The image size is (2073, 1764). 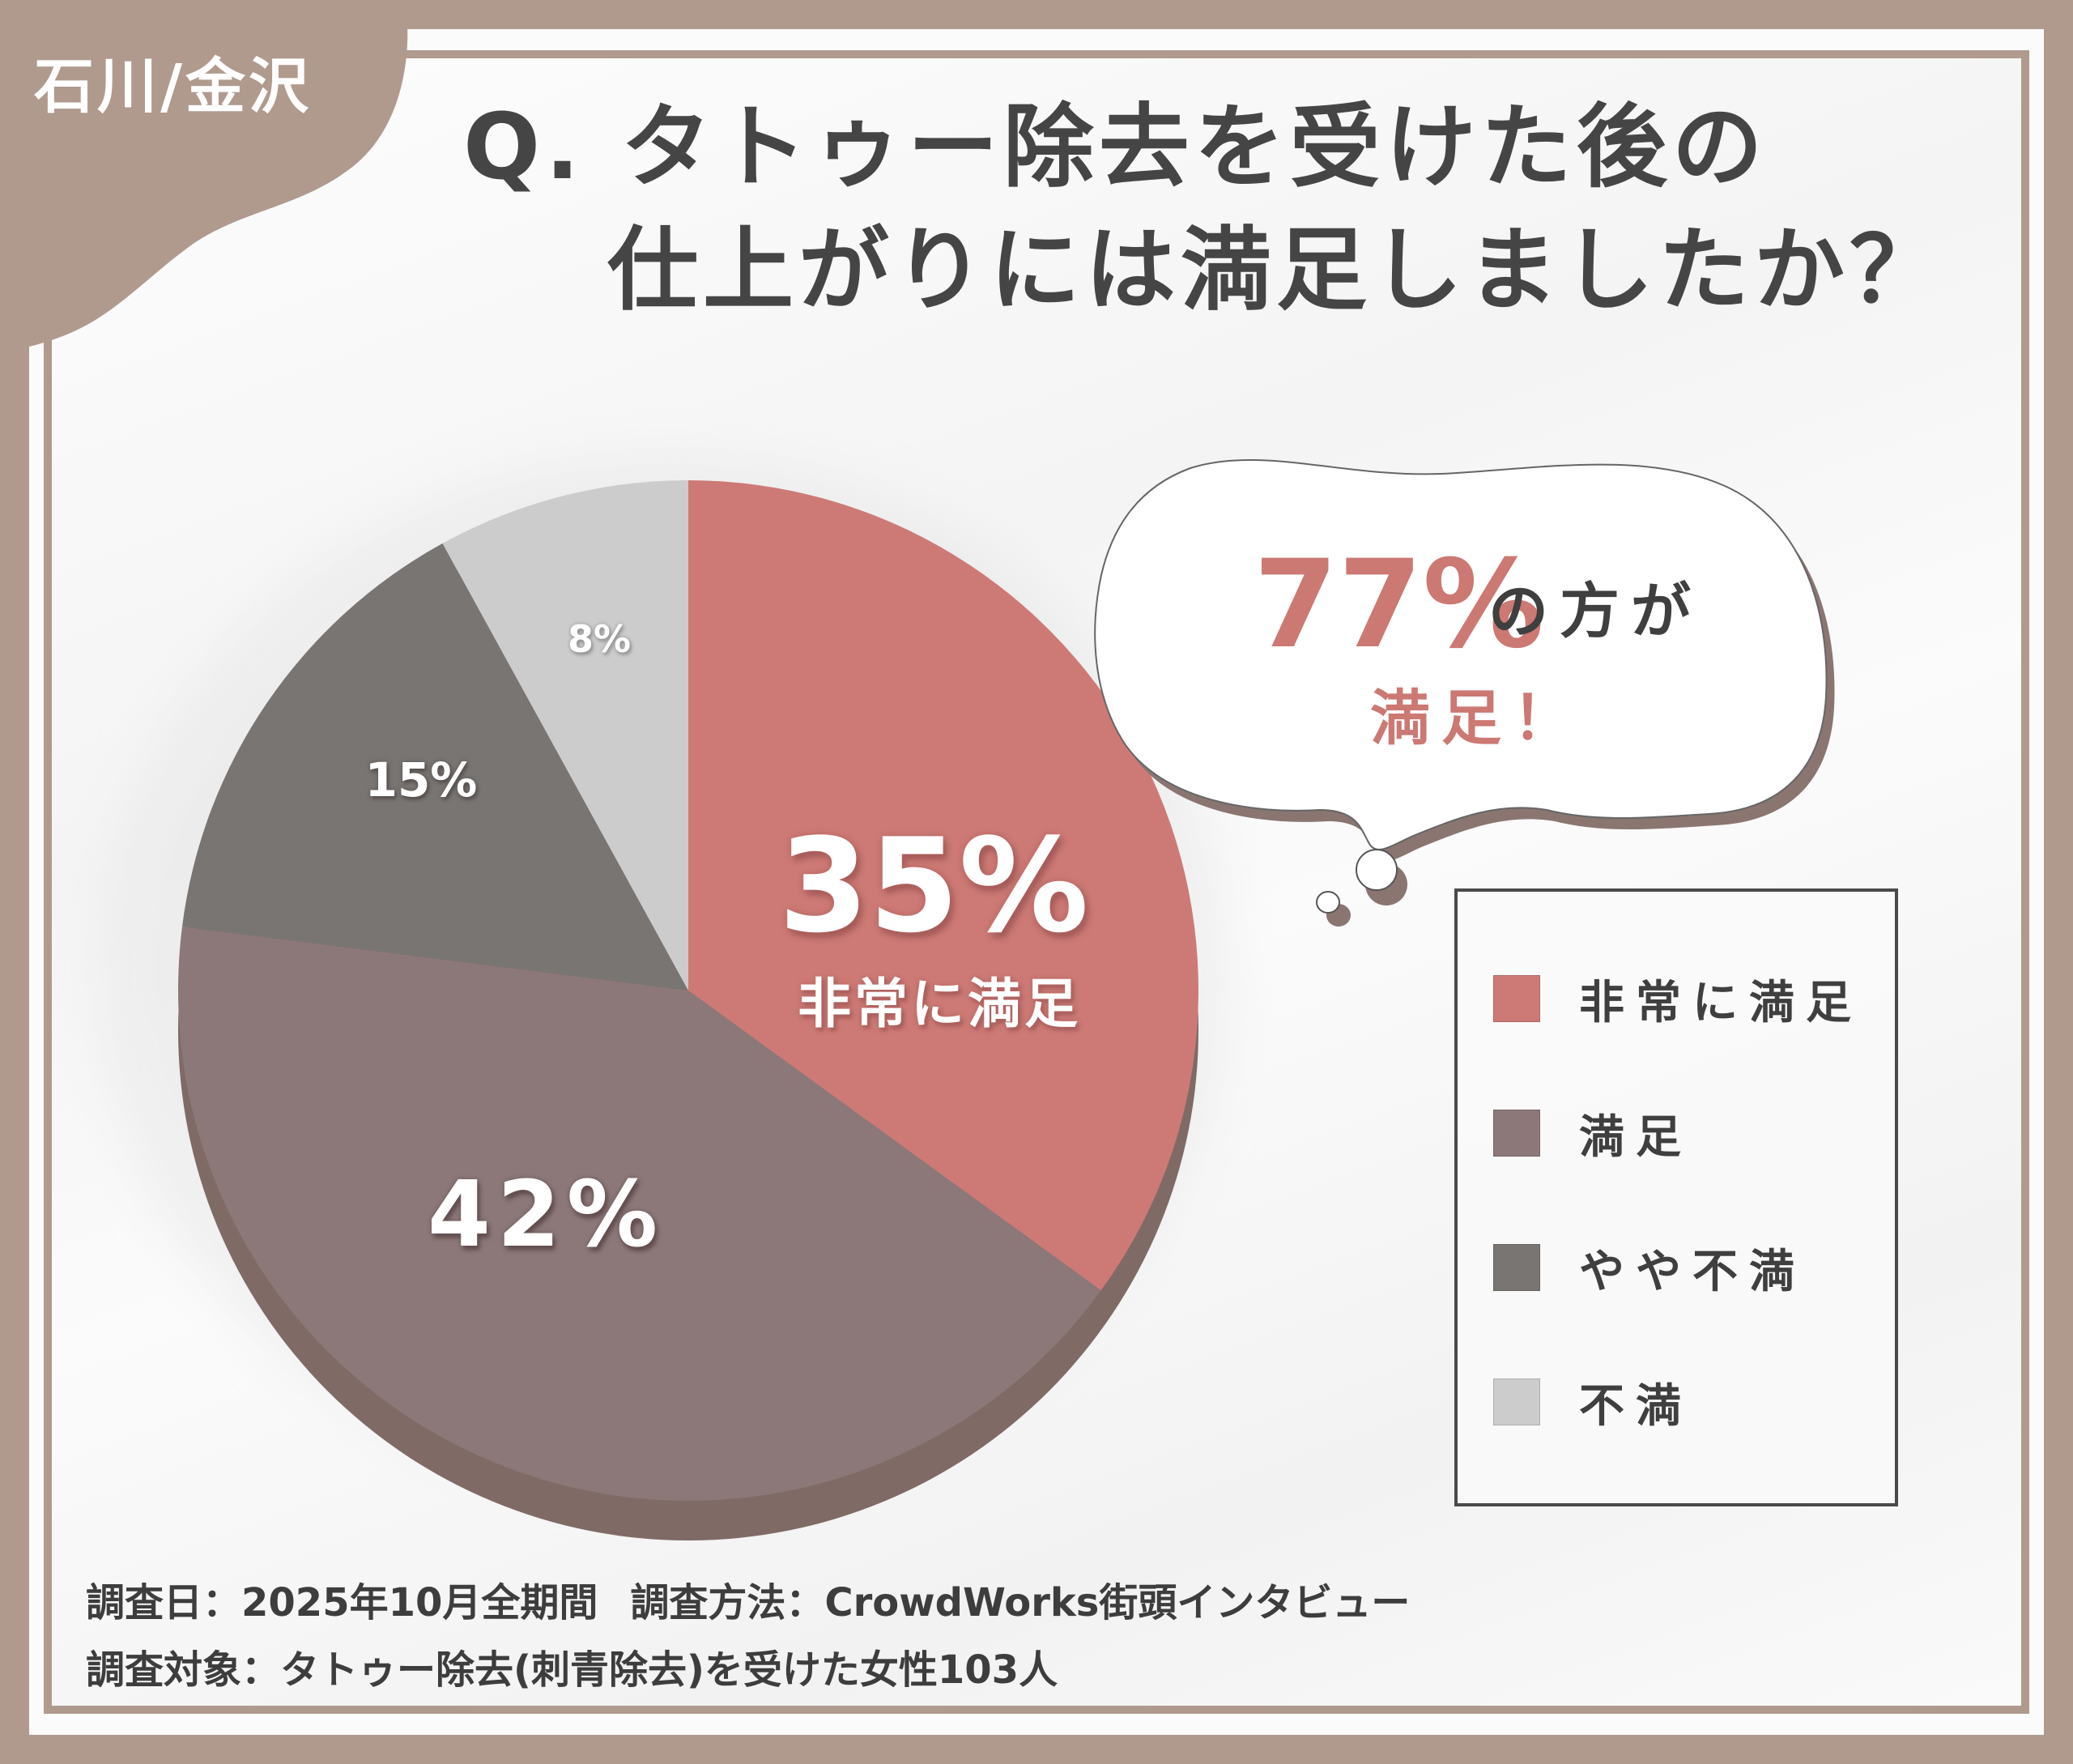 What do you see at coordinates (421, 779) in the screenshot?
I see `slice-label-somewhat-dissatisfied-percent: 15%` at bounding box center [421, 779].